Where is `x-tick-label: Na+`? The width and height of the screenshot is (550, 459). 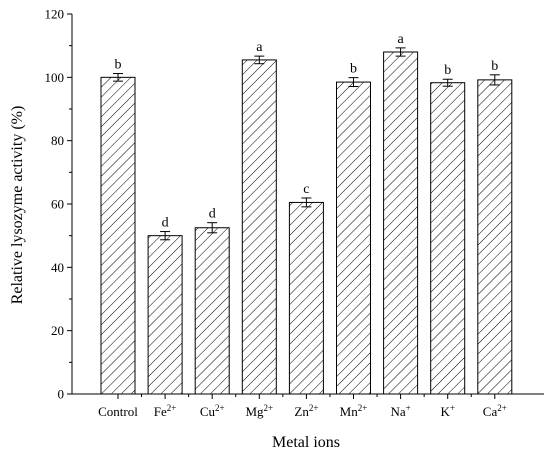 x-tick-label: Na+ is located at coordinates (400, 411).